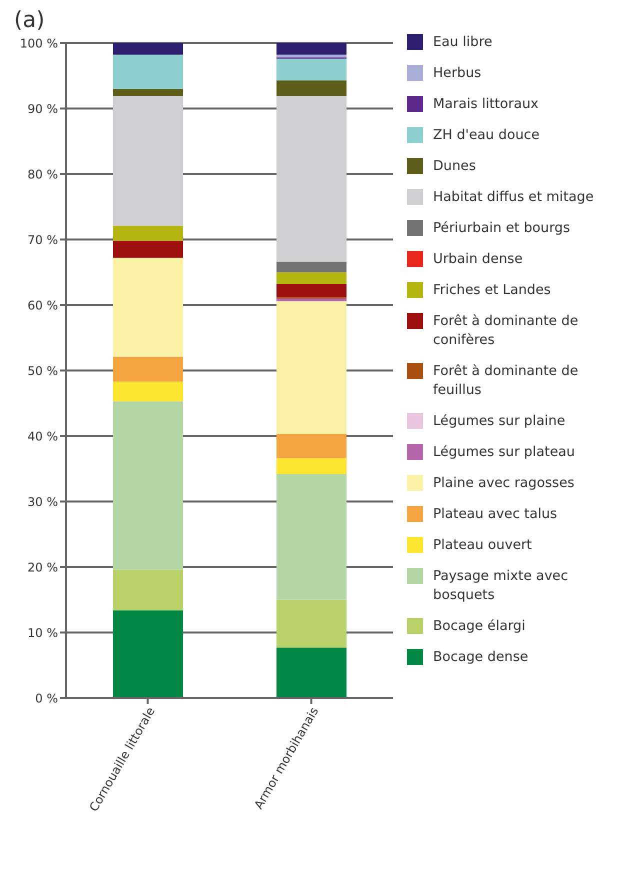 Image resolution: width=641 pixels, height=872 pixels. I want to click on y-tick-label: 20 %, so click(43, 567).